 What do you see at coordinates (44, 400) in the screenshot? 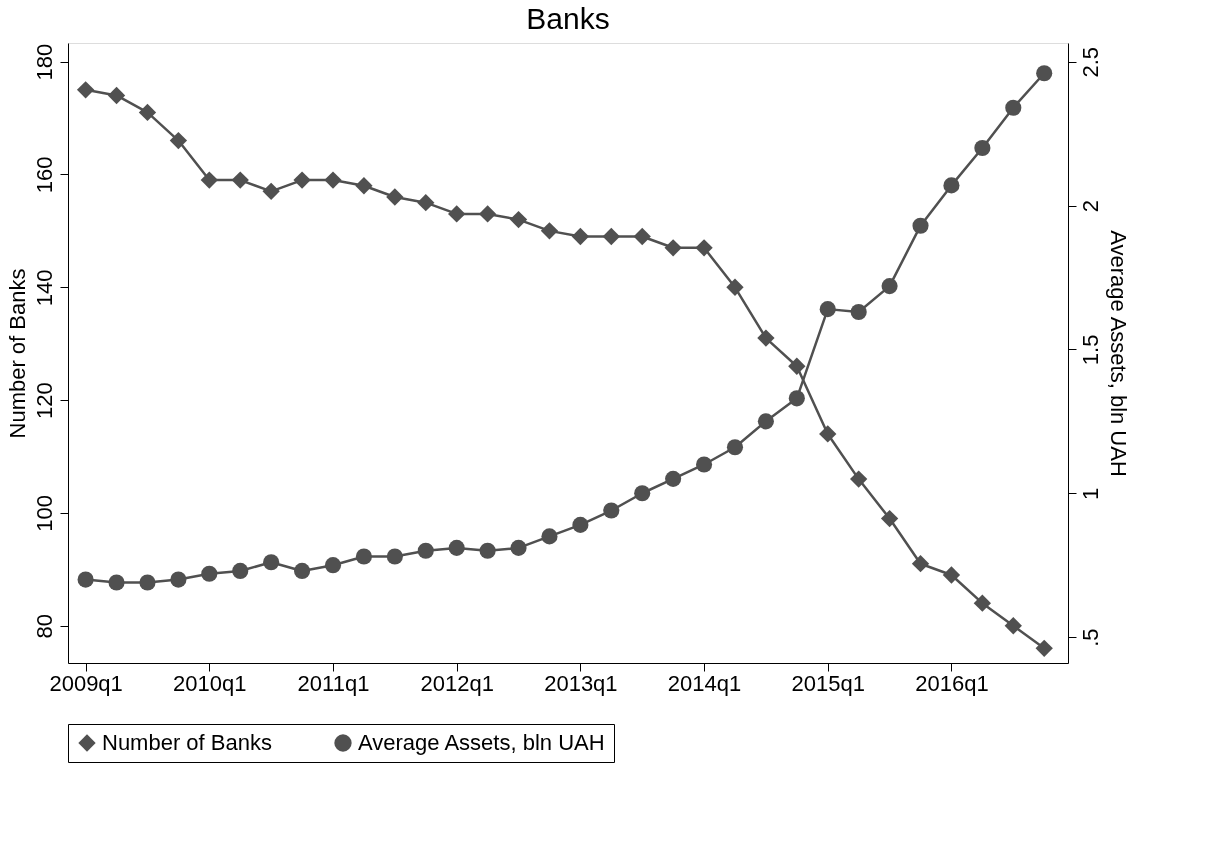
I see `y-tick-label: 120` at bounding box center [44, 400].